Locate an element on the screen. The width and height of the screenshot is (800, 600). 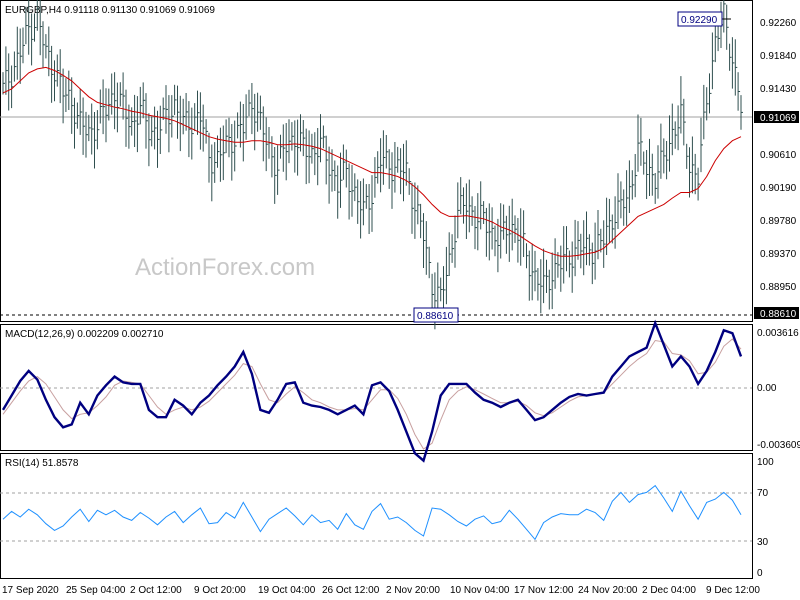
low-price-box is located at coordinates (436, 315).